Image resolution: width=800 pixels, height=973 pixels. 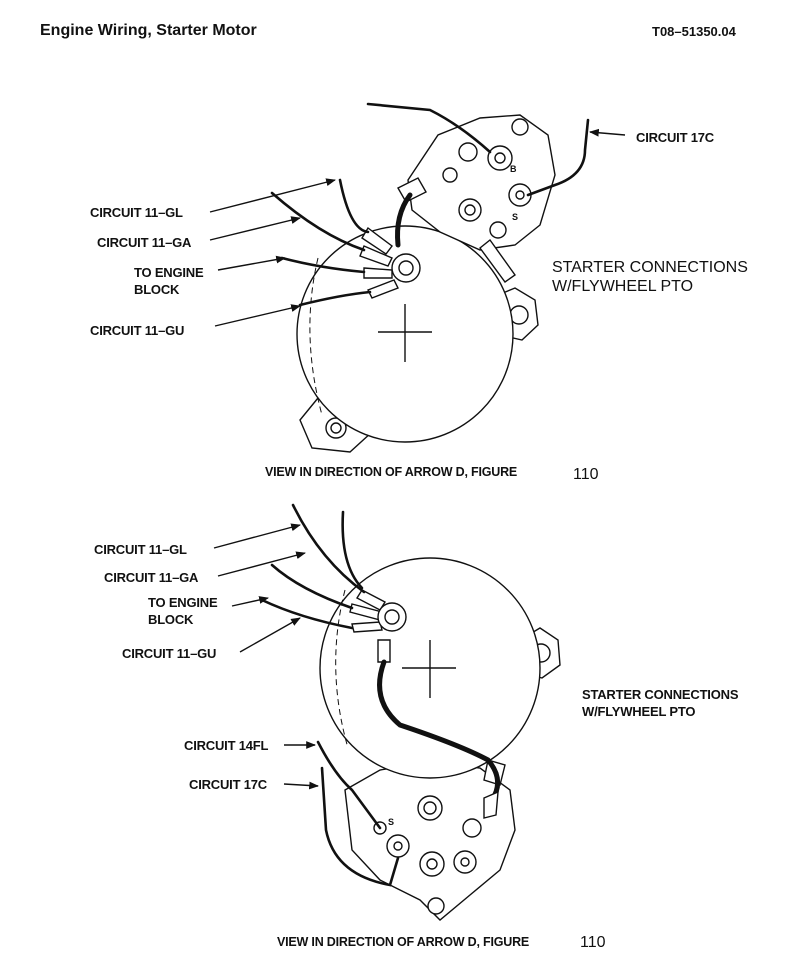 I want to click on bottom-starter-cable, so click(x=439, y=731).